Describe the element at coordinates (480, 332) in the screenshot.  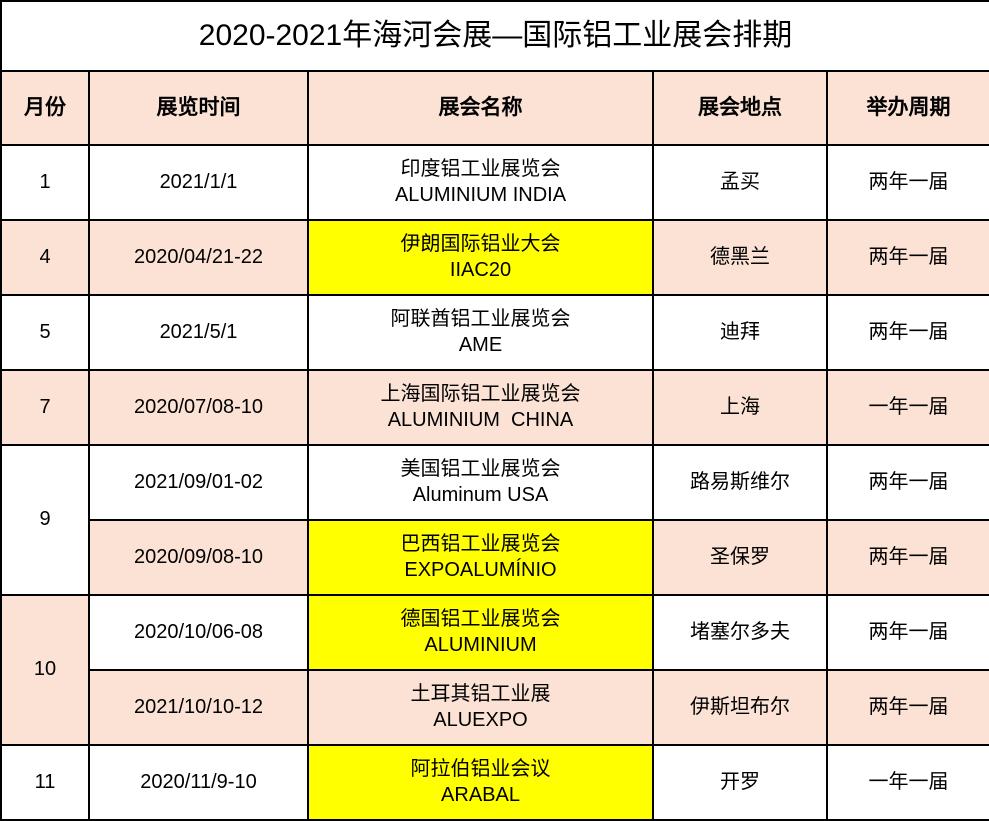
I see `cell-exhibition-name: 阿联酋铝工业展览会 AME` at that location.